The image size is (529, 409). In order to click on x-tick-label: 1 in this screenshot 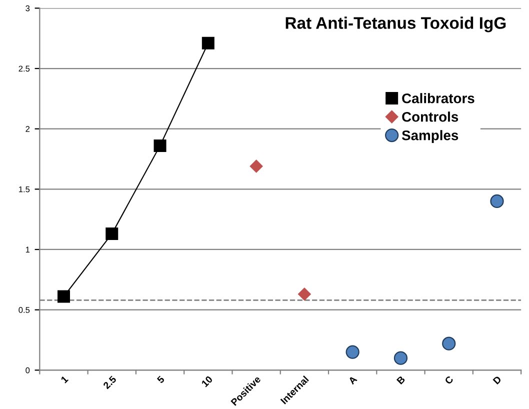, I will do `click(64, 379)`.